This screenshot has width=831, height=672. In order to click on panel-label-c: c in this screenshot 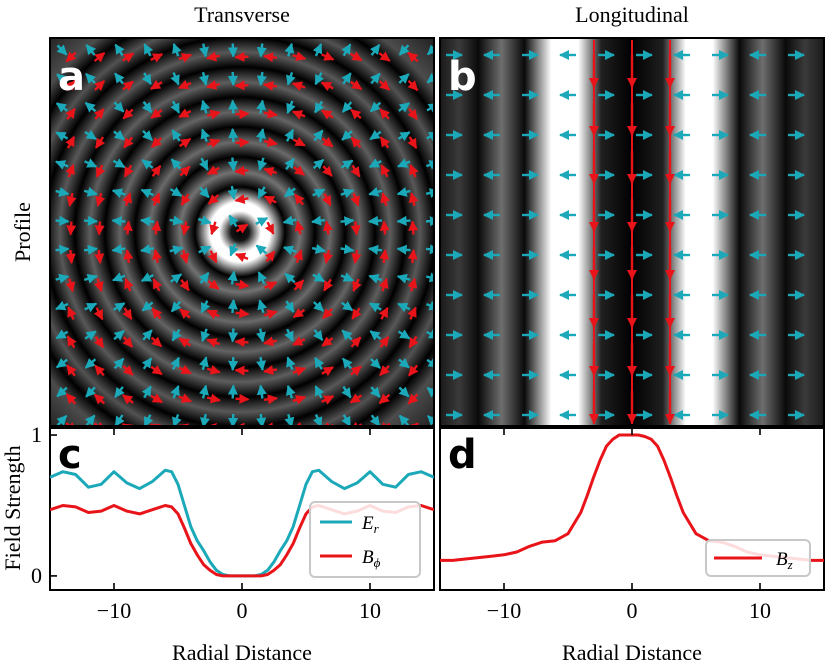, I will do `click(70, 455)`.